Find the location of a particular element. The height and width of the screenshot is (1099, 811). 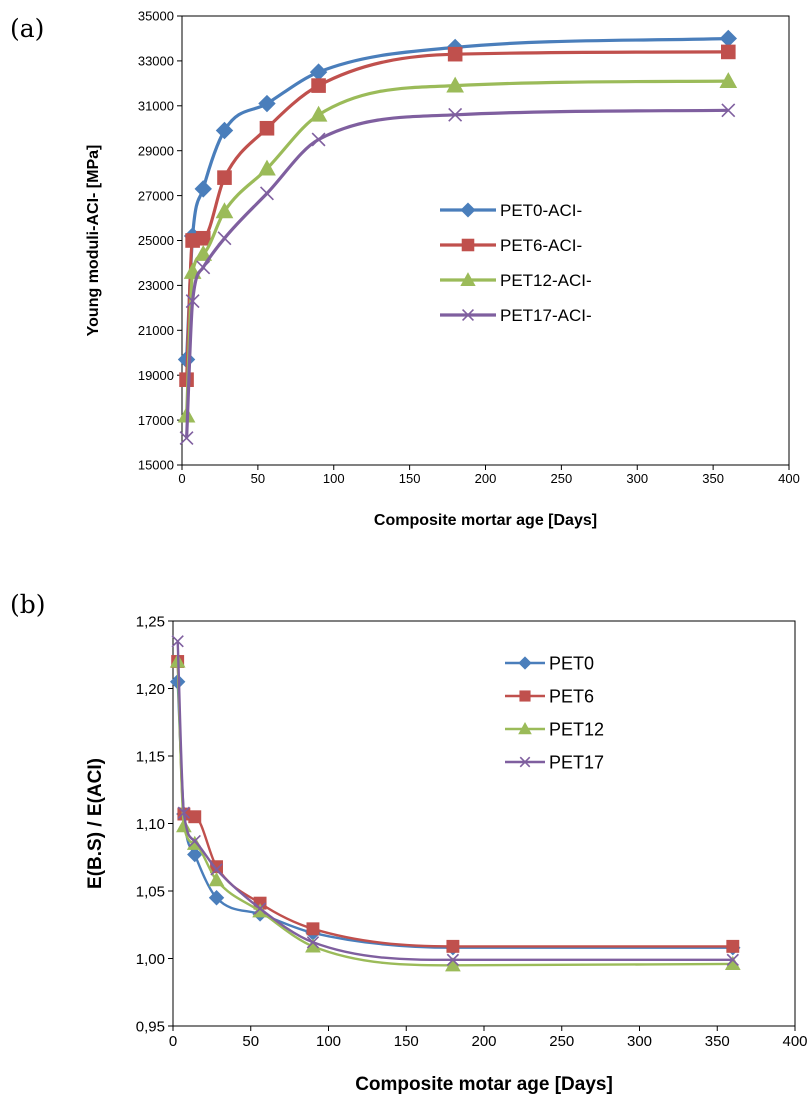

legend-item: PET17-ACI- is located at coordinates (516, 315).